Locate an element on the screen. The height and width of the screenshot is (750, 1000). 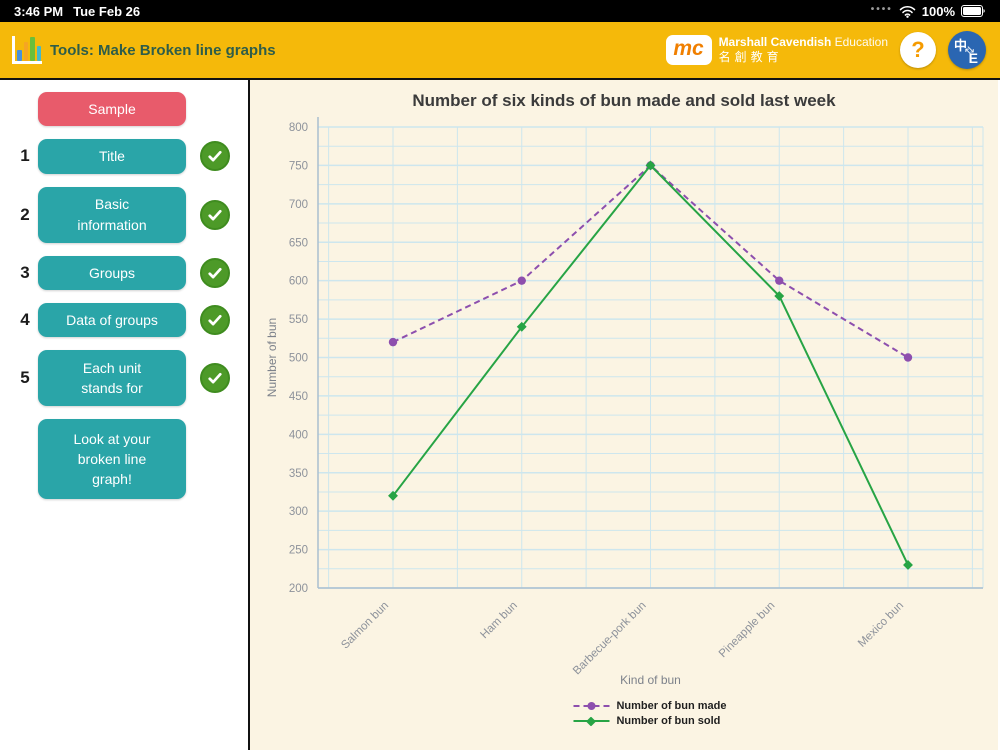
made-line-swatch is located at coordinates (591, 706).